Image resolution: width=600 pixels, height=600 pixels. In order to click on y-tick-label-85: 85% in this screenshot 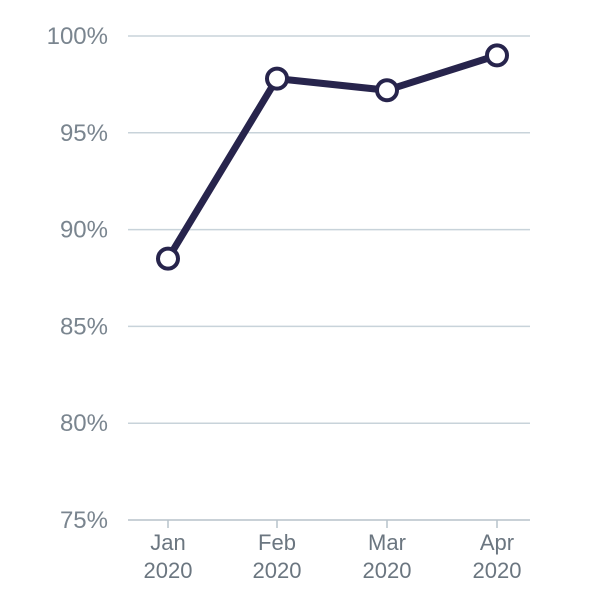, I will do `click(84, 326)`.